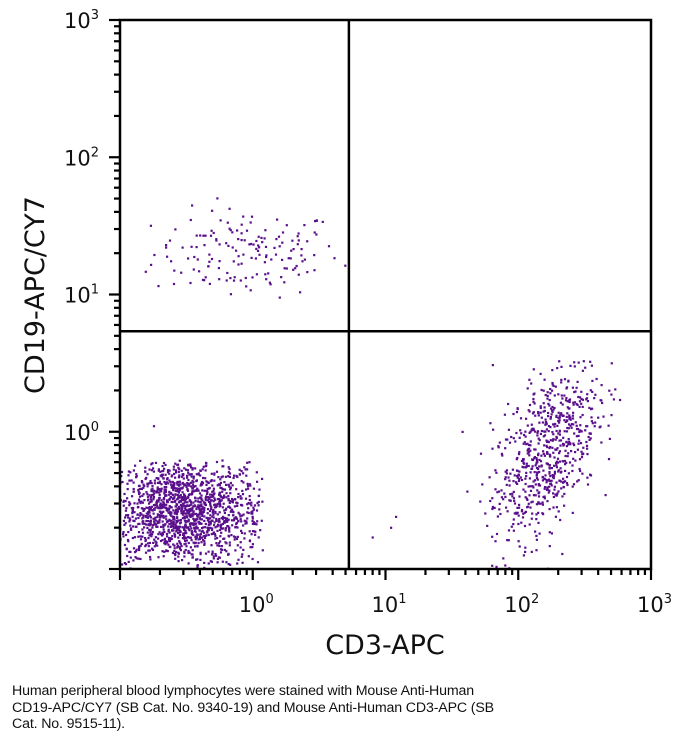 Image resolution: width=678 pixels, height=750 pixels. I want to click on y-tick-label: 100, so click(81, 432).